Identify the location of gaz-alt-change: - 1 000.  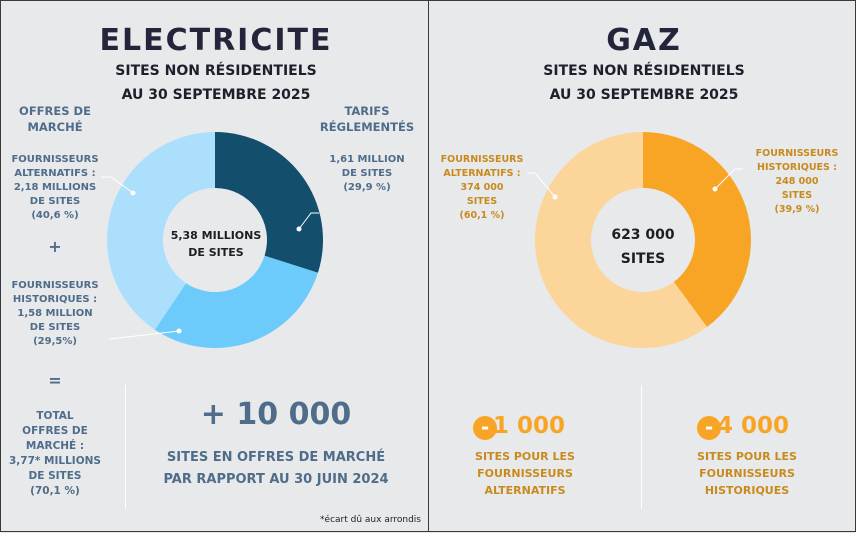
(543, 428).